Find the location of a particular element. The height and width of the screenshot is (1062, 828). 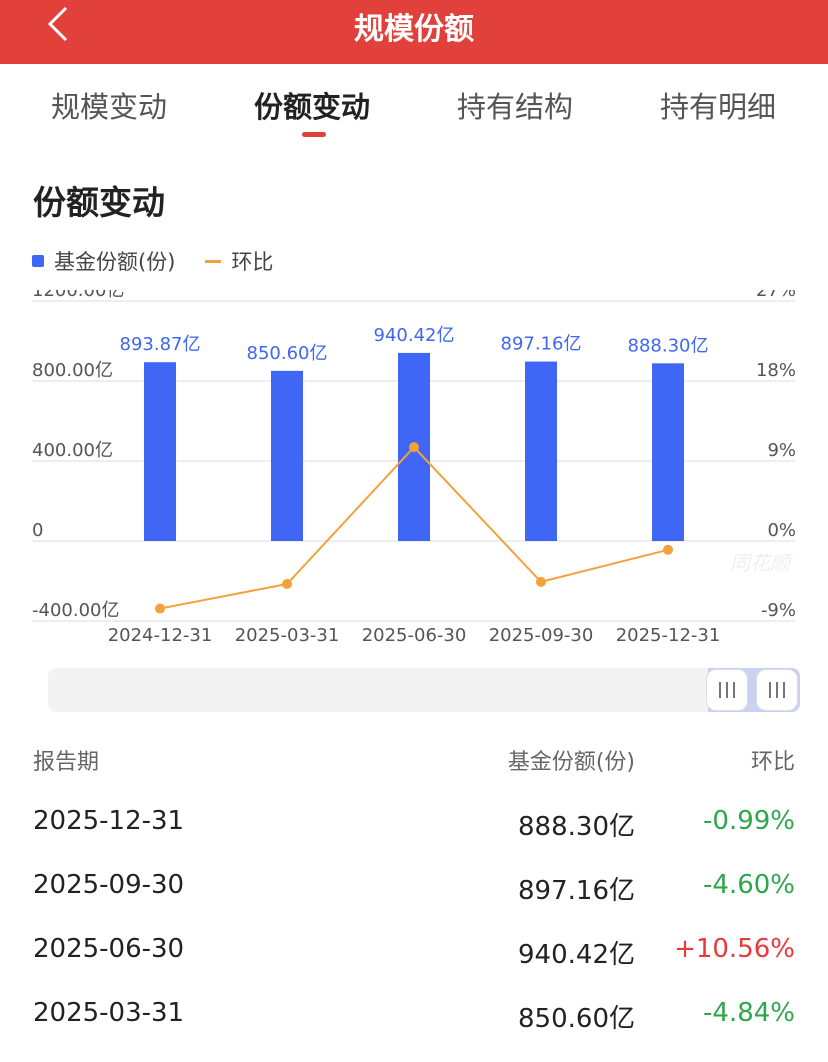

left-axis-tick: 0 is located at coordinates (37, 530).